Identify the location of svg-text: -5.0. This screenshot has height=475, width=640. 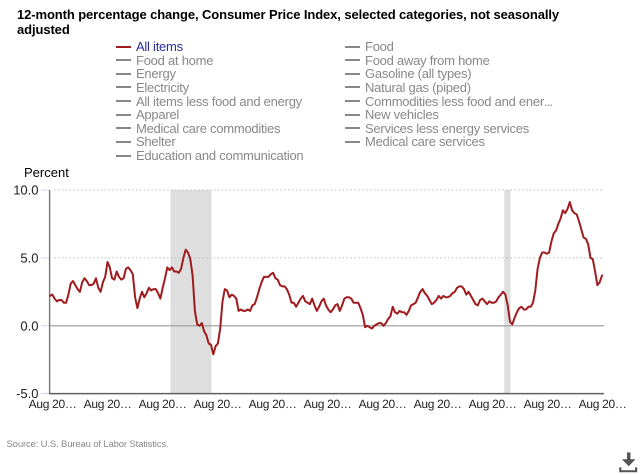
(27, 393).